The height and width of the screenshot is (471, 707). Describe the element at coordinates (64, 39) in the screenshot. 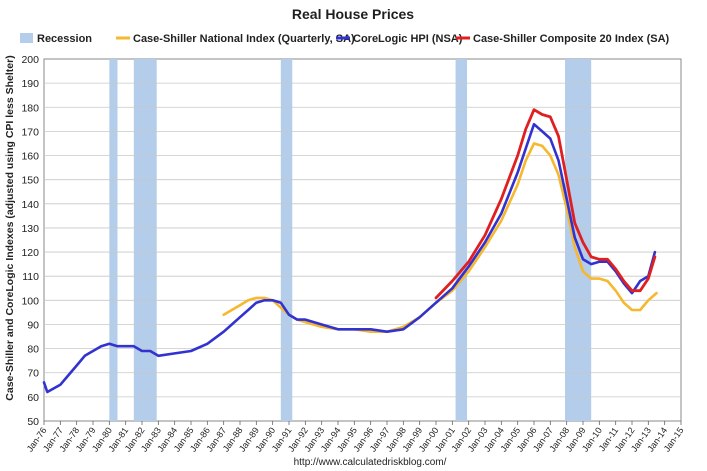

I see `legend-label: Recession` at that location.